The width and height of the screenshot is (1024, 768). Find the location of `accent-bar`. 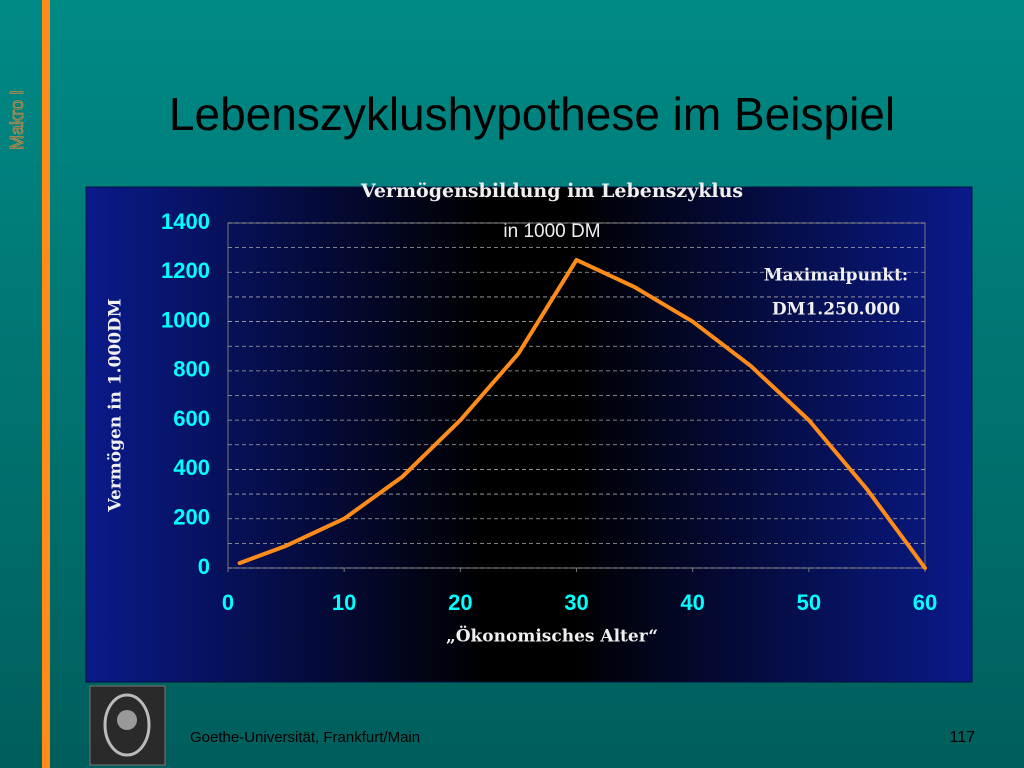

accent-bar is located at coordinates (46, 384).